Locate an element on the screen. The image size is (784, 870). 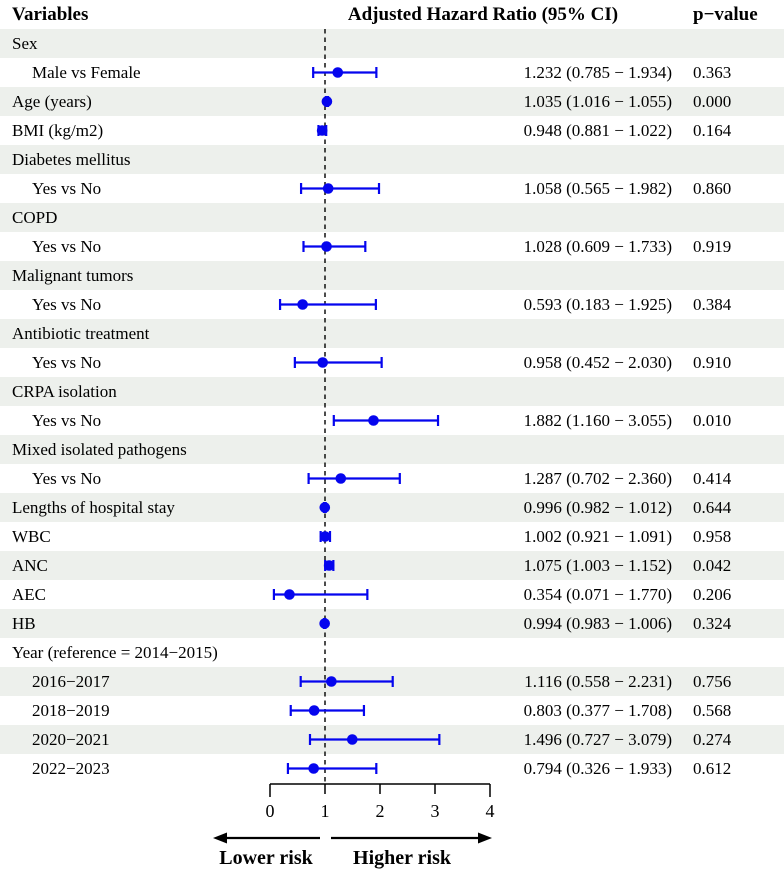
row-pvalue: 0.958 is located at coordinates (712, 536).